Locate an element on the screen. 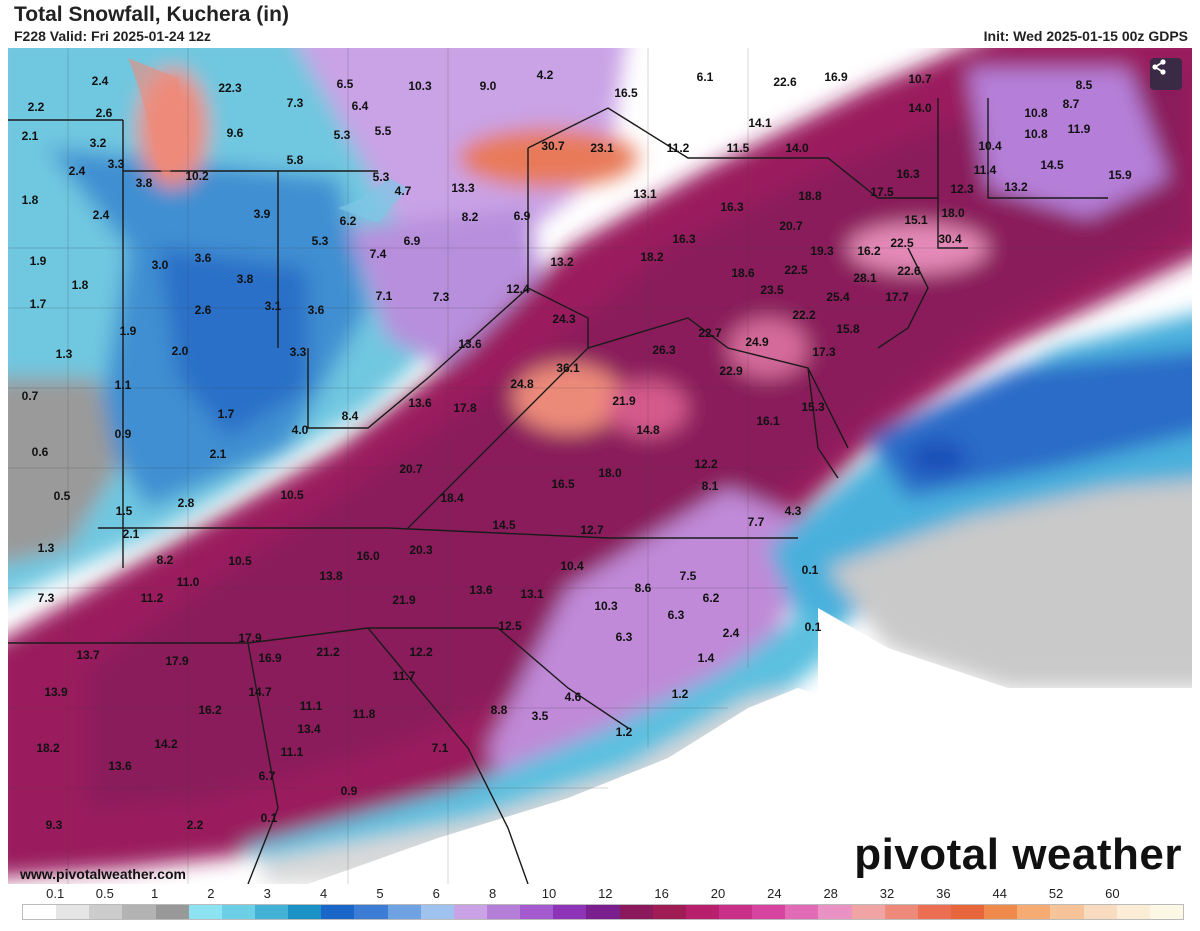 This screenshot has width=1200, height=931. snowfall-value-label: 10.5 is located at coordinates (292, 495).